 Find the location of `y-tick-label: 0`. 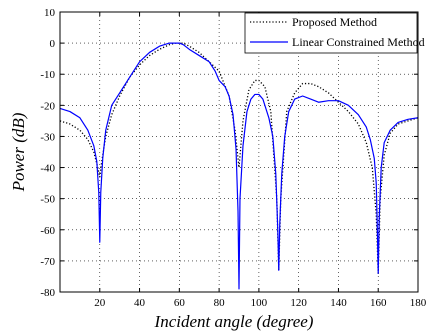

y-tick-label: 0 is located at coordinates (53, 44).